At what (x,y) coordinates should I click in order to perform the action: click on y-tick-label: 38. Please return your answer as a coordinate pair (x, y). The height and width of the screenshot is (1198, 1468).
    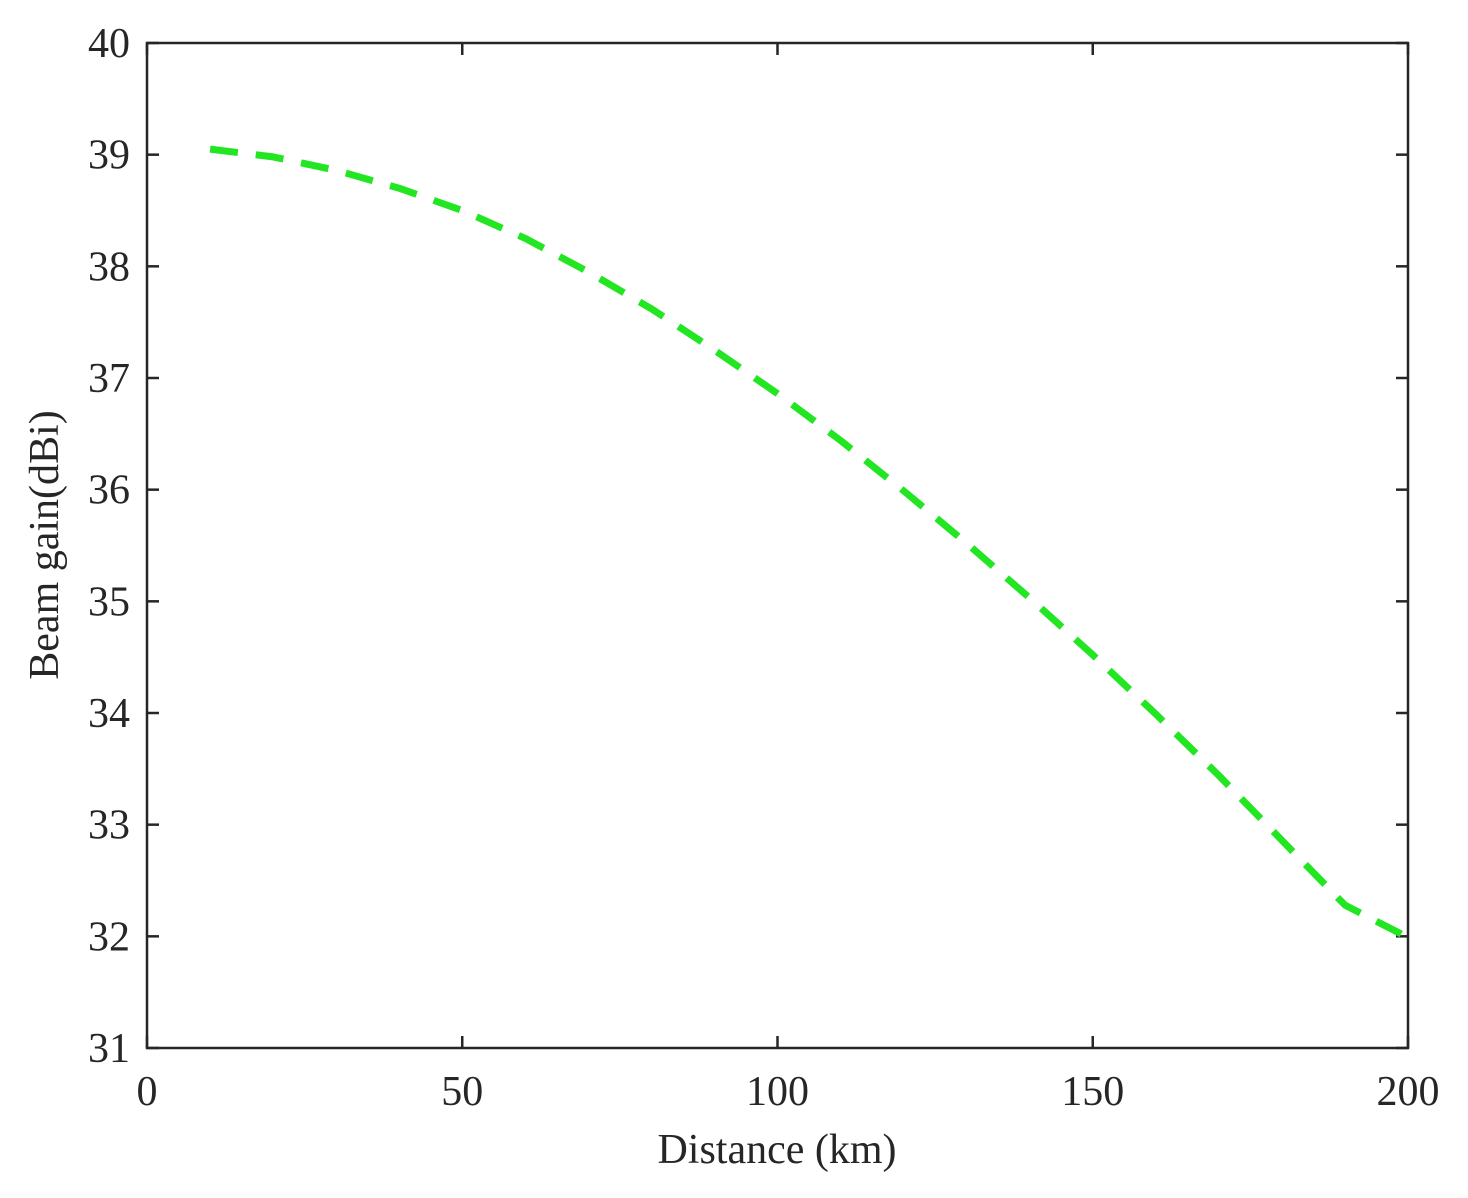
    Looking at the image, I should click on (109, 267).